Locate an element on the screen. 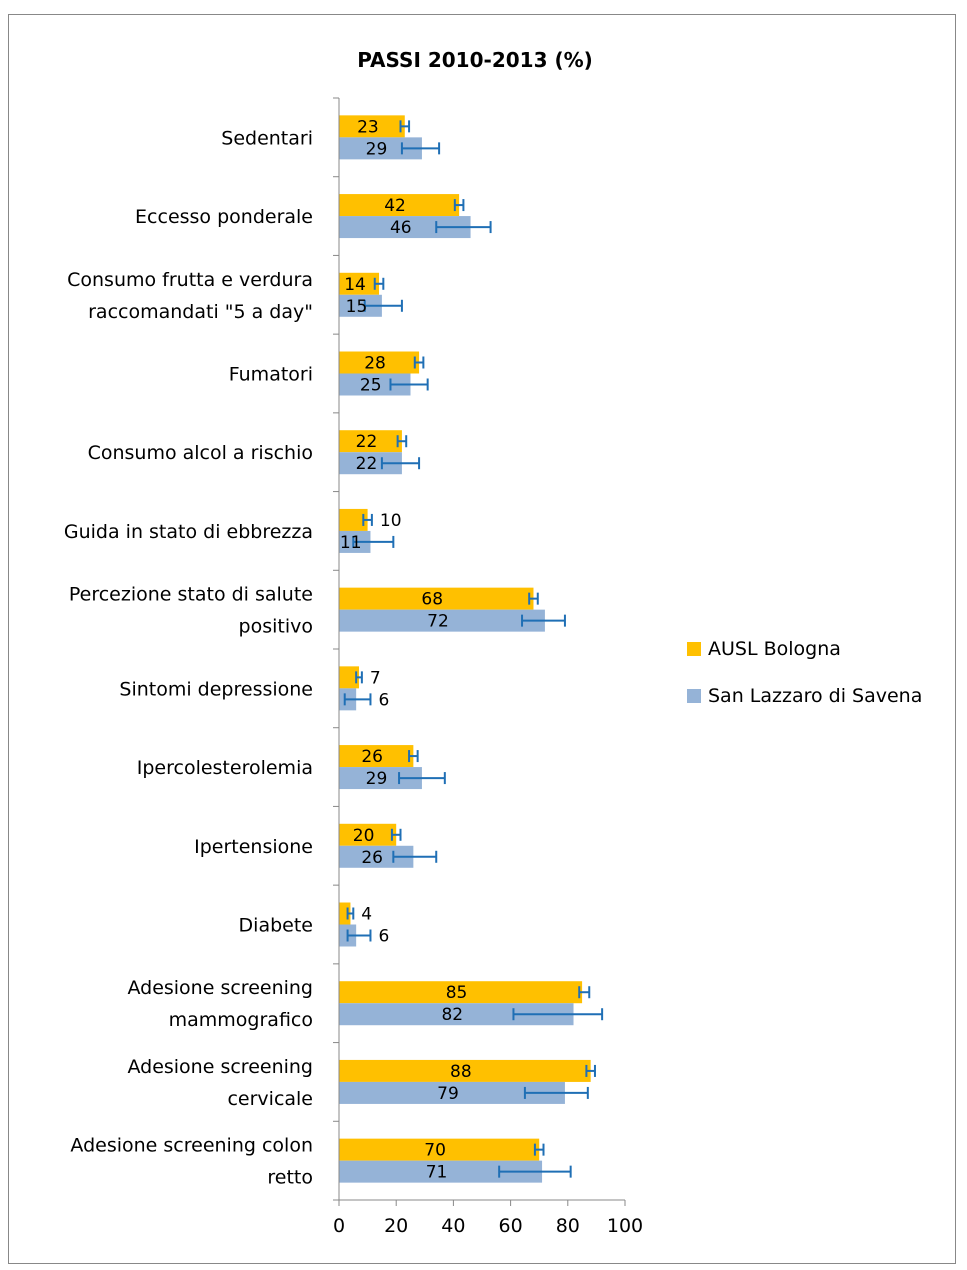  data-label: 88 is located at coordinates (461, 1072).